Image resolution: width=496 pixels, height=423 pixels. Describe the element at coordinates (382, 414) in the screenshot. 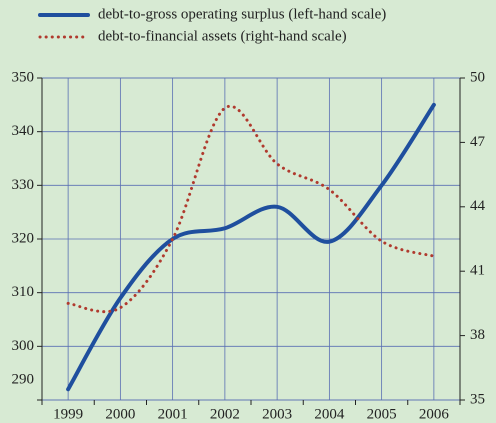

I see `x-tick-label: 2005` at that location.